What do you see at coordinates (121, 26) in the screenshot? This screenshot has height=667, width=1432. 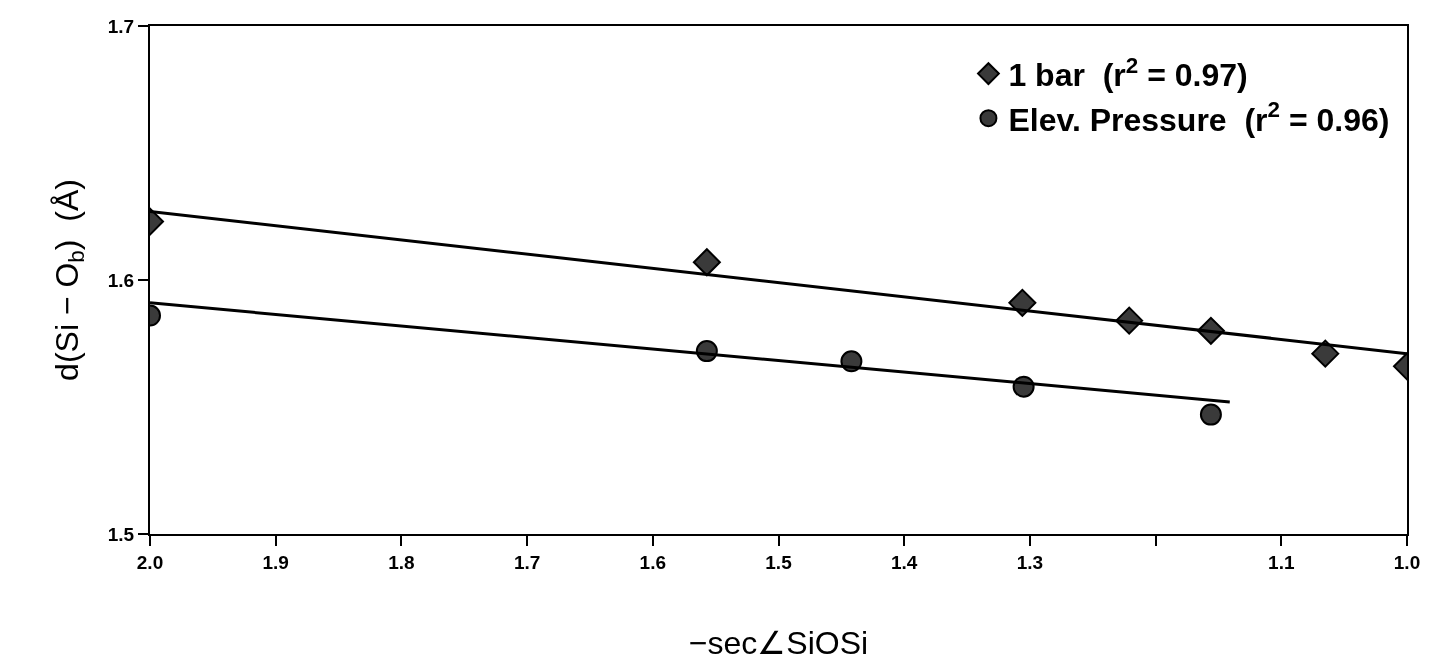 I see `y-tick-label: 1.7` at bounding box center [121, 26].